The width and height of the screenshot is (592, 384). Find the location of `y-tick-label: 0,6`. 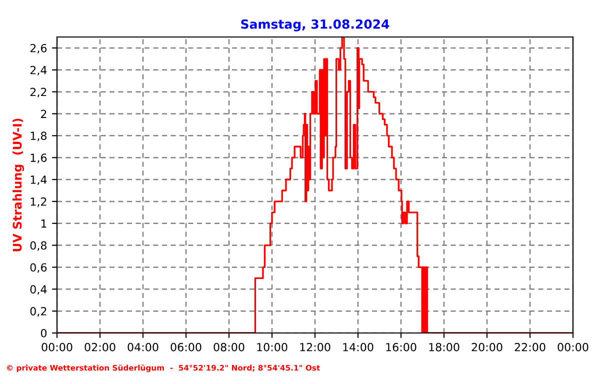

y-tick-label: 0,6 is located at coordinates (38, 268).